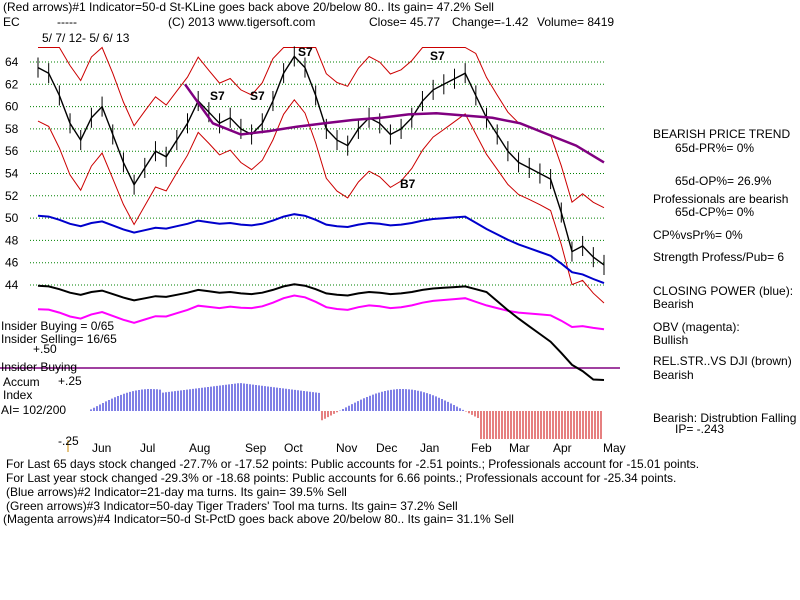 This screenshot has width=800, height=600. What do you see at coordinates (59, 339) in the screenshot?
I see `insider-selling-pct: Insider Selling= 16/65` at bounding box center [59, 339].